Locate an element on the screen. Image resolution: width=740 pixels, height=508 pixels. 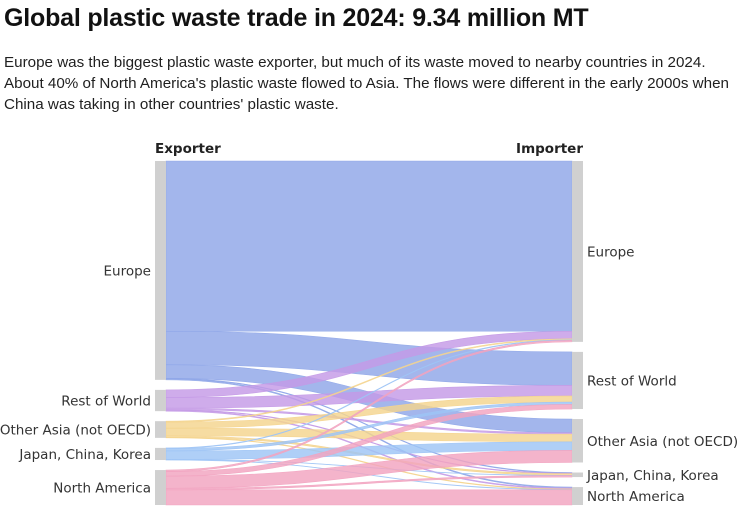
importer-label-north-america: North America is located at coordinates (636, 497).